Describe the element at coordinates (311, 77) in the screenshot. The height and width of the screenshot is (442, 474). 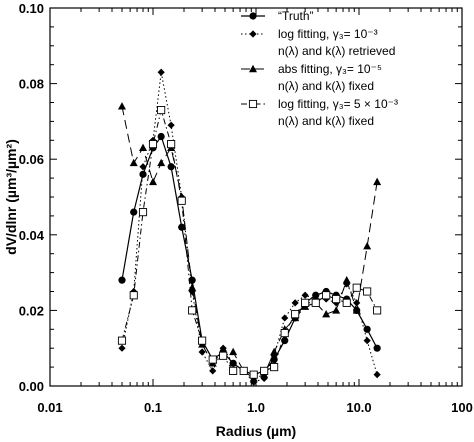
I see `legend-entry-3: abs fitting, γ₃= 10⁻⁵ n(λ) and k(λ) fixed` at that location.